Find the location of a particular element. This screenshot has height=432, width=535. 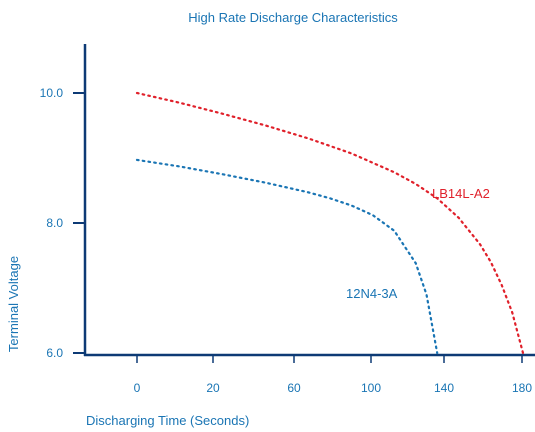

series-label: 12N4-3A is located at coordinates (372, 293).